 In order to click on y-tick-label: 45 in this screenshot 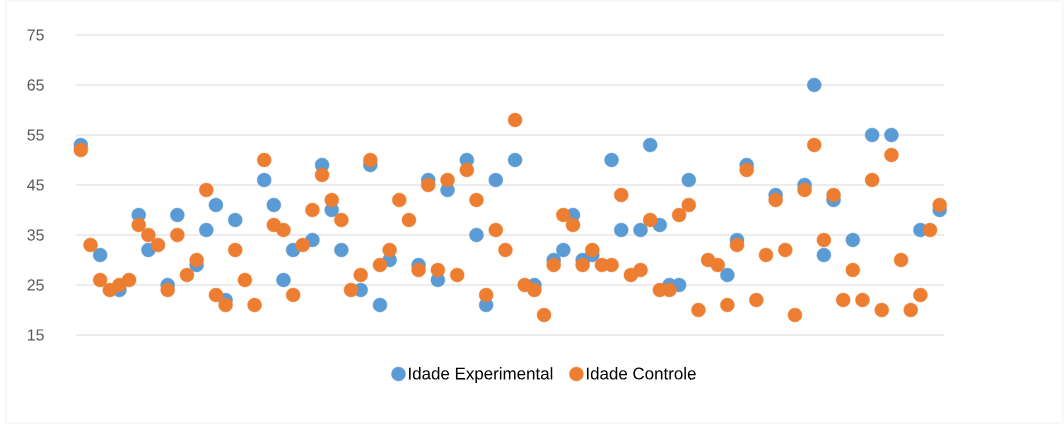, I will do `click(35, 185)`.